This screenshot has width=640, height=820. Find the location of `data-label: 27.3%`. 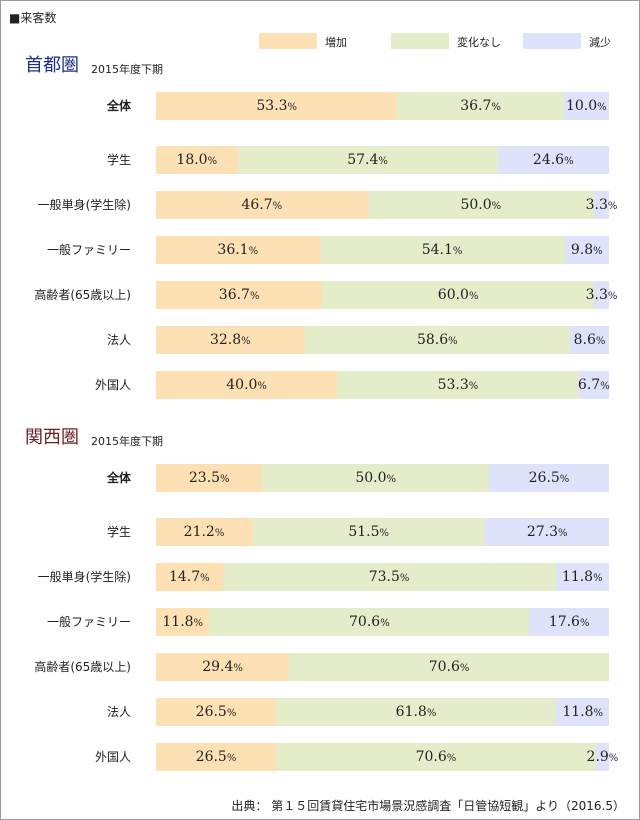

data-label: 27.3% is located at coordinates (547, 532).